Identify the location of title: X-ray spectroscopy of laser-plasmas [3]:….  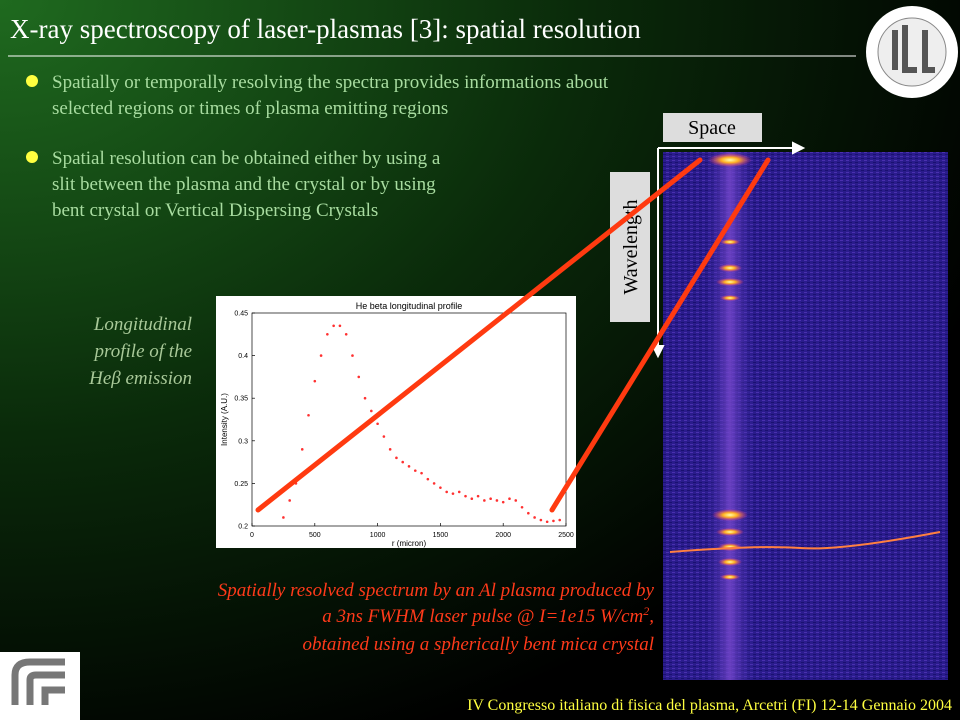
(325, 29).